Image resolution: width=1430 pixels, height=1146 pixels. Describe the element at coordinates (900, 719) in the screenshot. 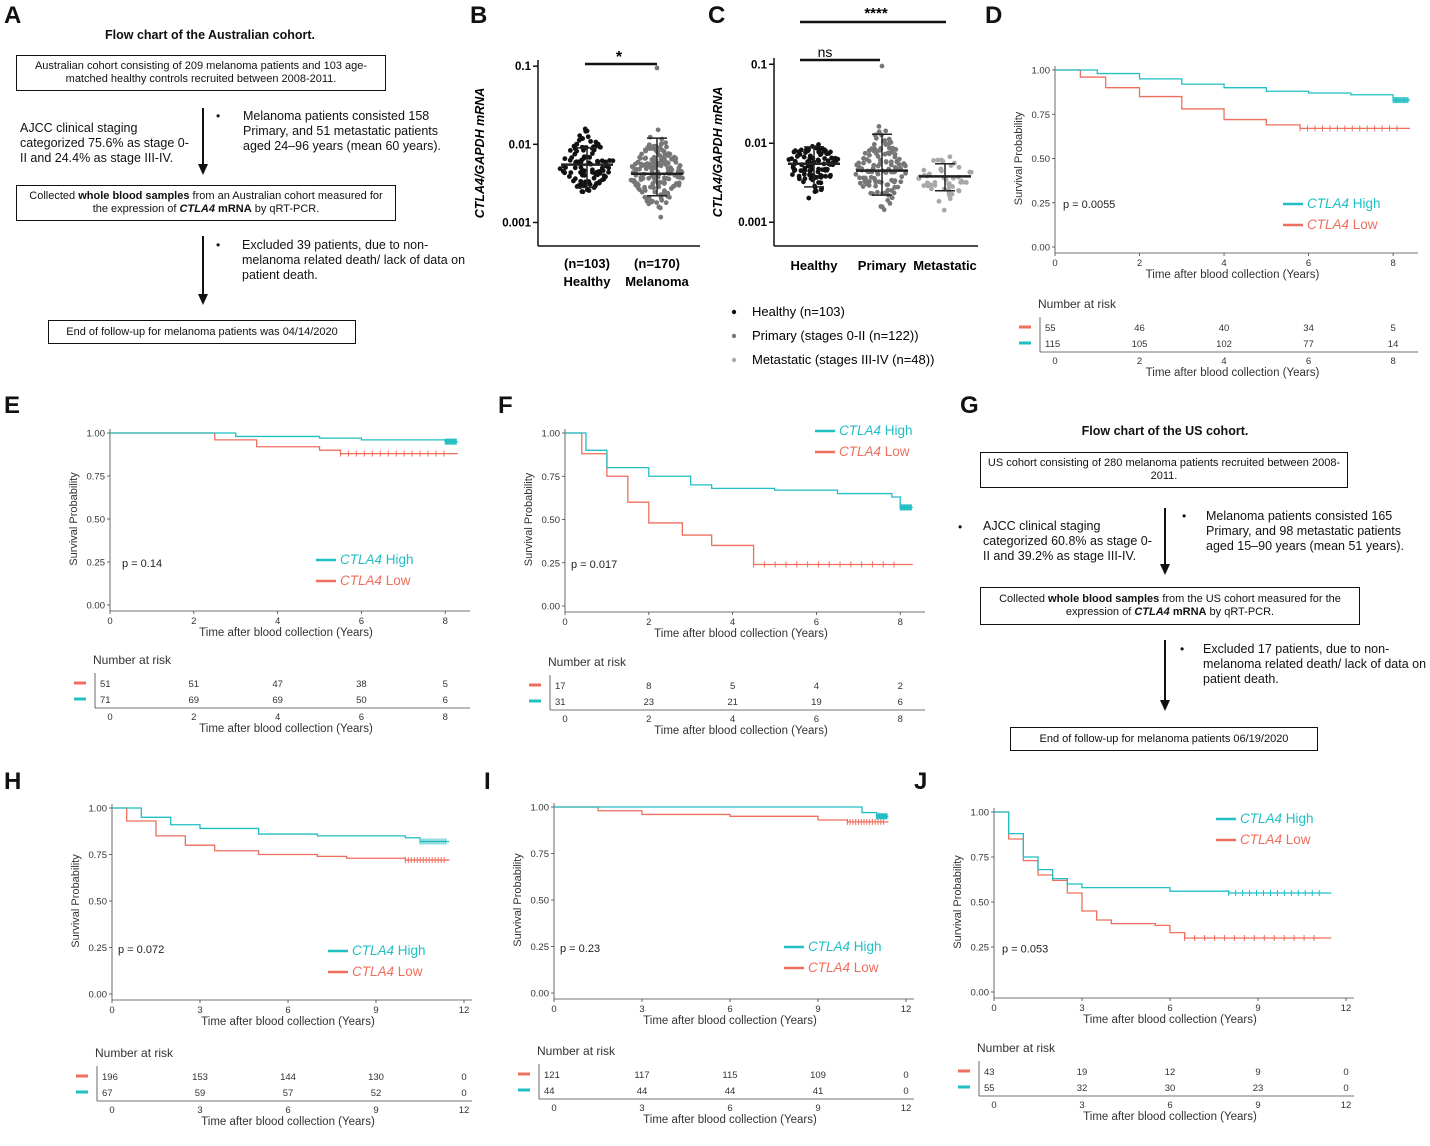

I see `risk-x-tick-label: 8` at that location.